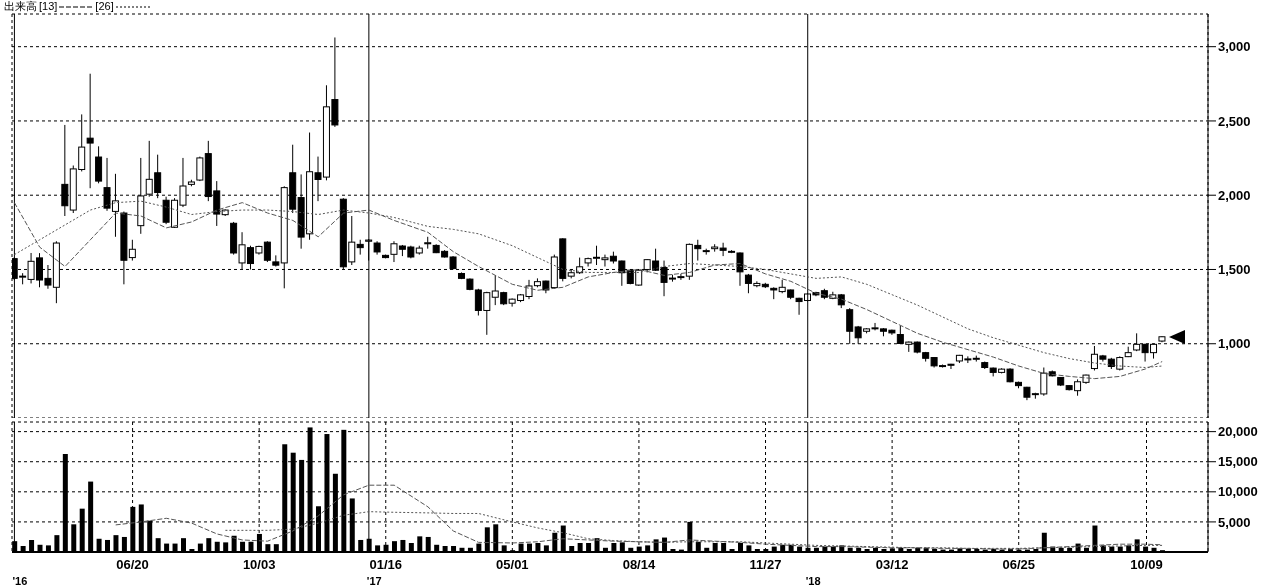 This screenshot has height=588, width=1281. I want to click on x-tick-label: 11/27, so click(765, 565).